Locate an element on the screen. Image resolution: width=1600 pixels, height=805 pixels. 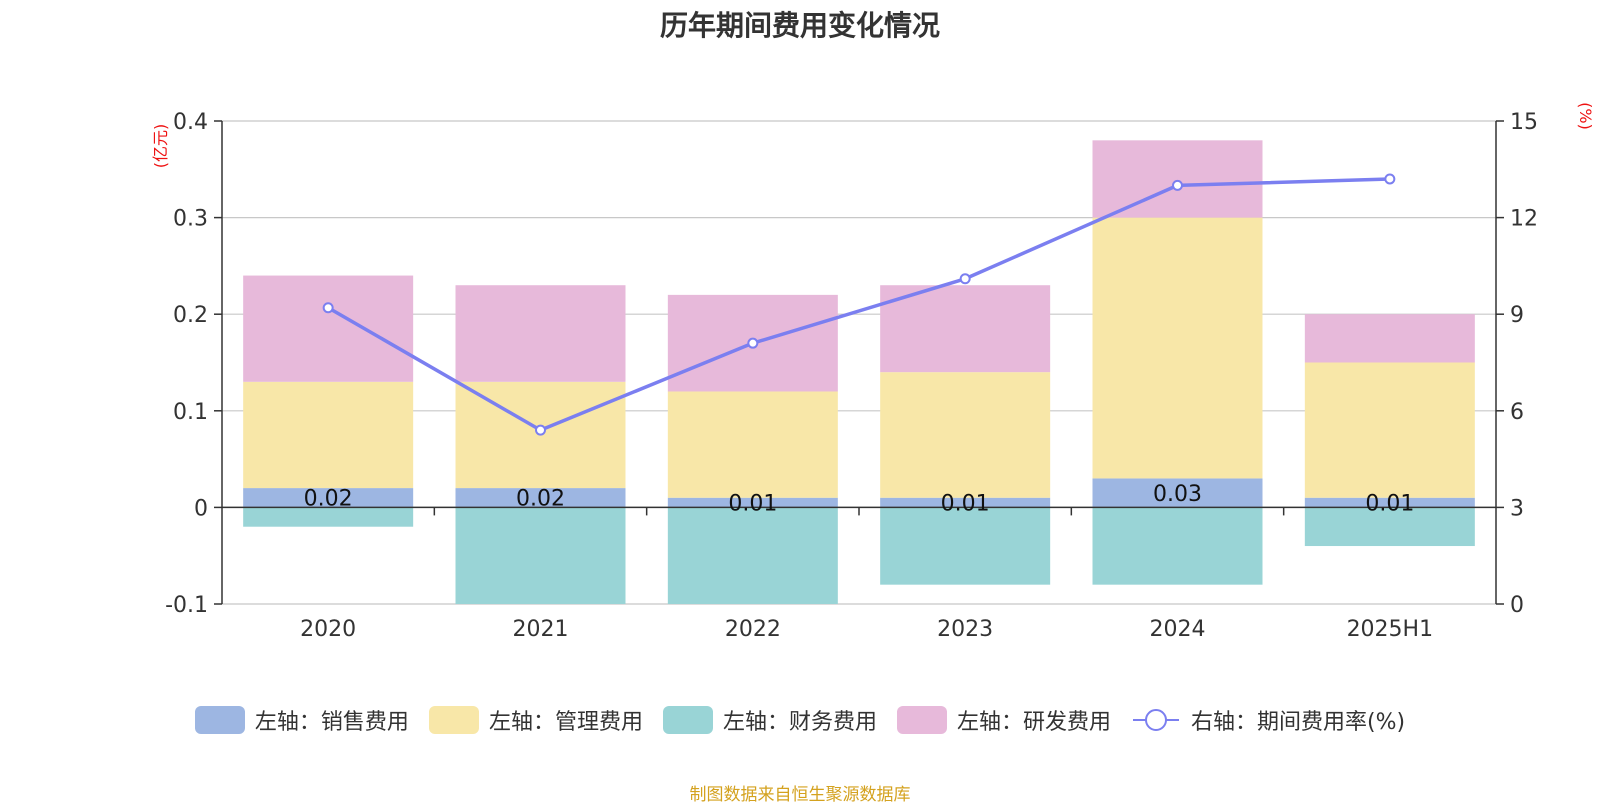
left-axis-tick-label: 0 is located at coordinates (201, 508).